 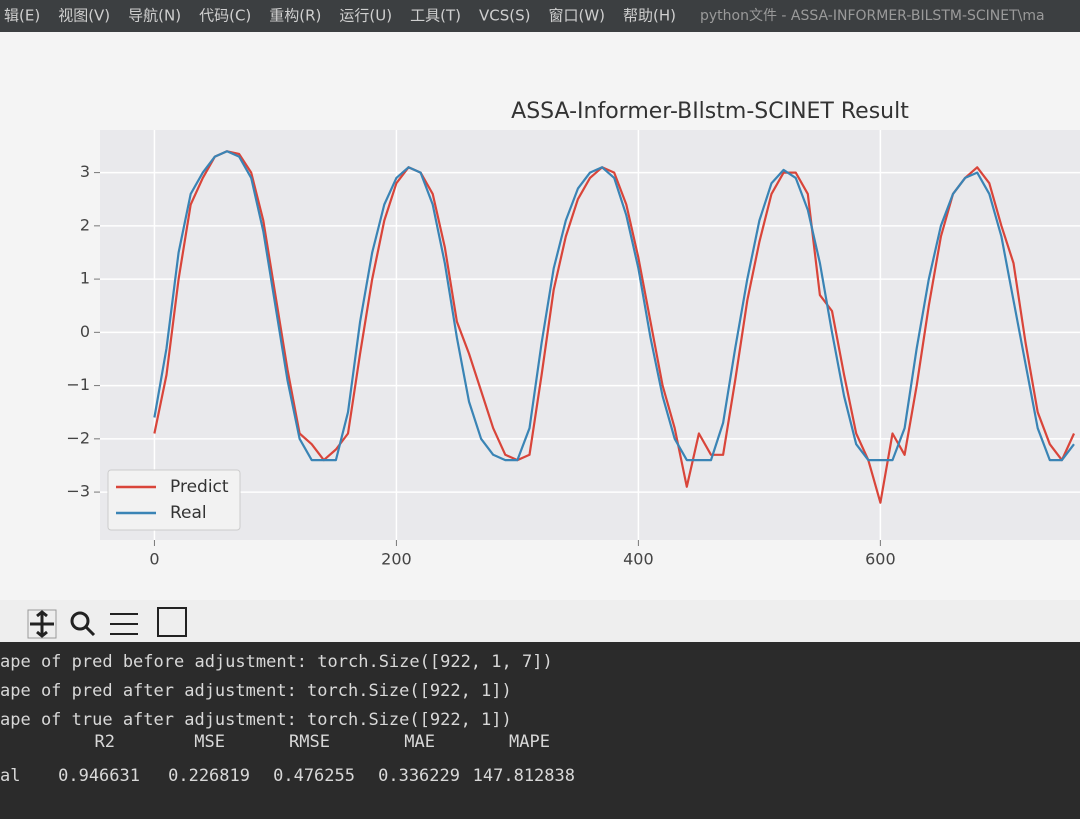 What do you see at coordinates (419, 776) in the screenshot?
I see `metric-value: 0.336229` at bounding box center [419, 776].